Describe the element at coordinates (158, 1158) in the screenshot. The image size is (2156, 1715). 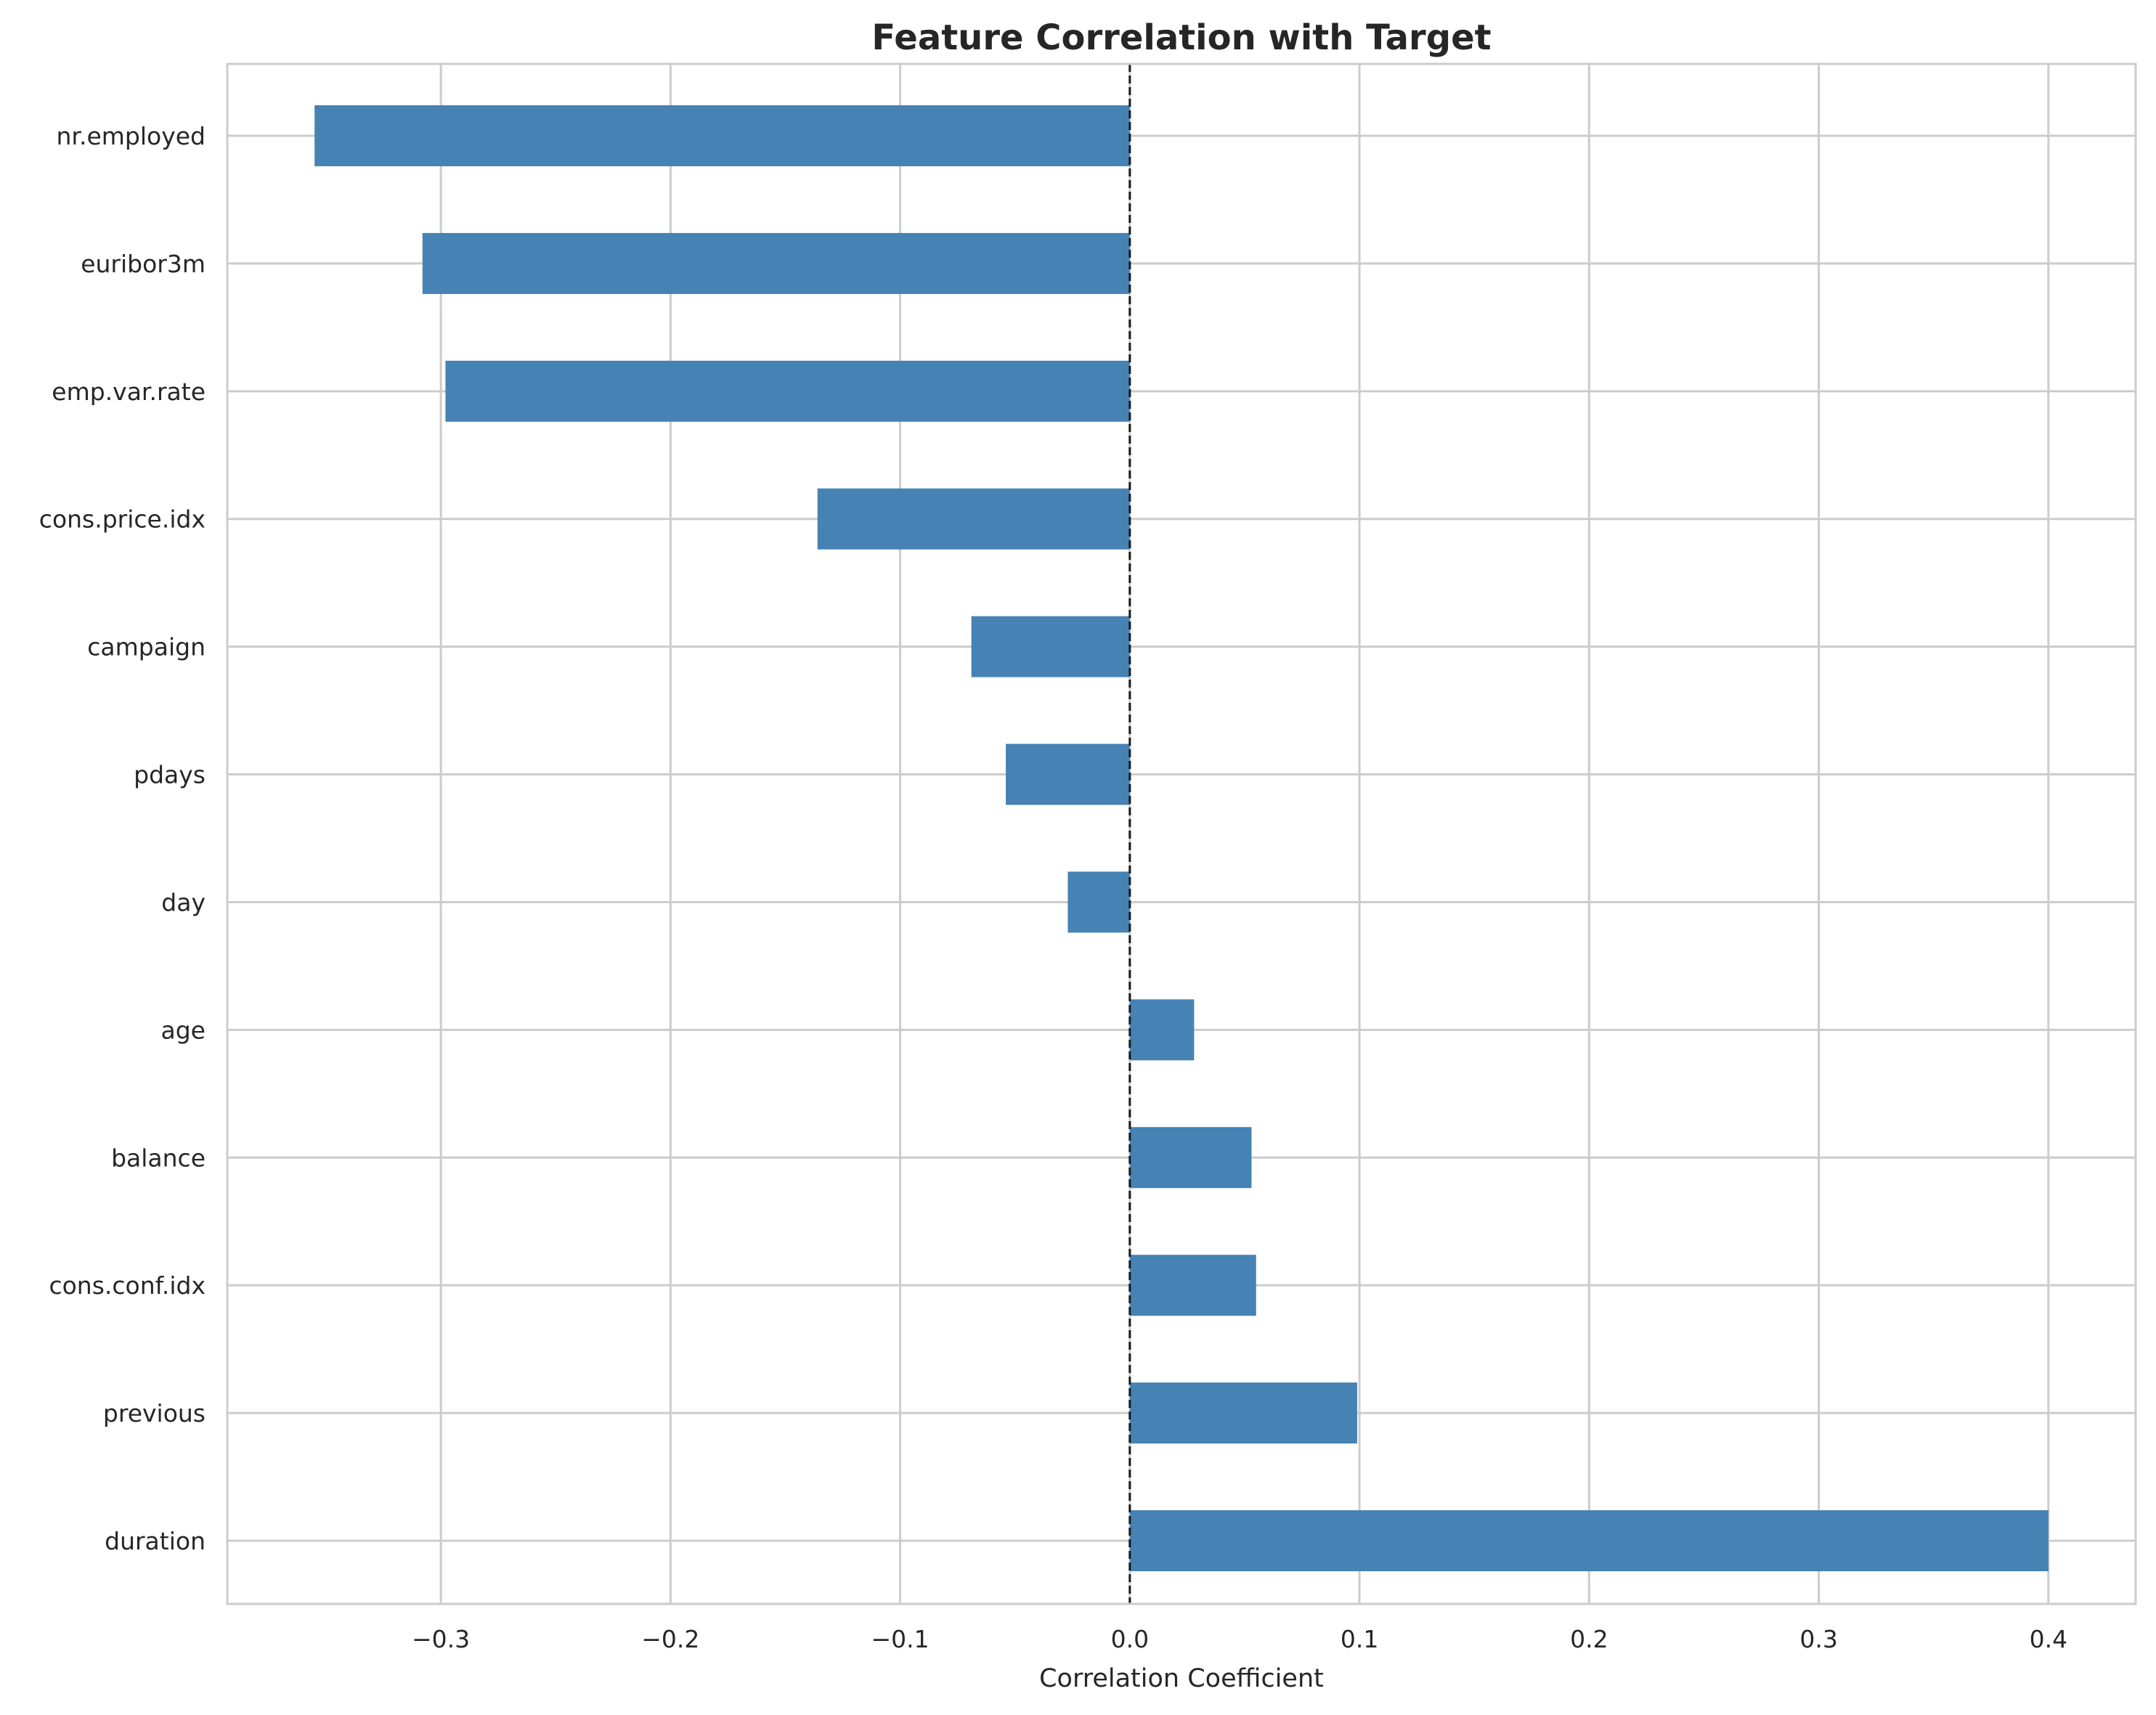
I see `y-tick-label: balance` at that location.